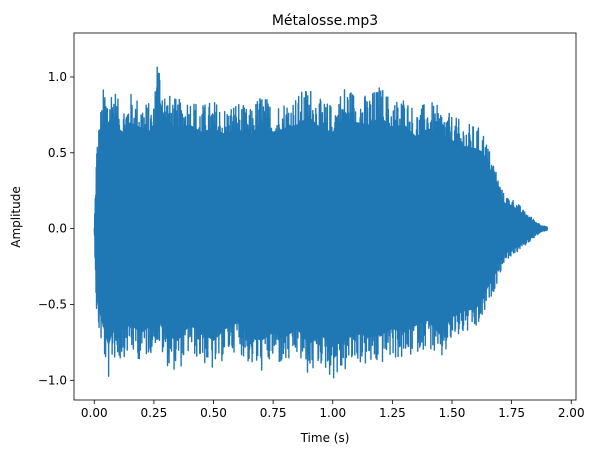 The height and width of the screenshot is (454, 593). What do you see at coordinates (57, 153) in the screenshot?
I see `y-tick-label: 0.5` at bounding box center [57, 153].